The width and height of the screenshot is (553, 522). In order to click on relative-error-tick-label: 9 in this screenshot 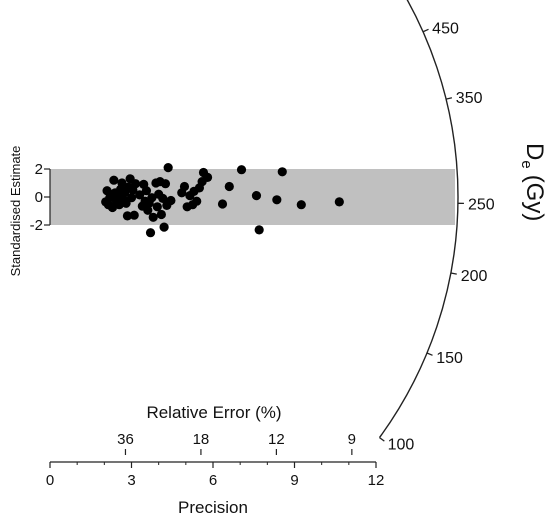, I will do `click(352, 439)`.